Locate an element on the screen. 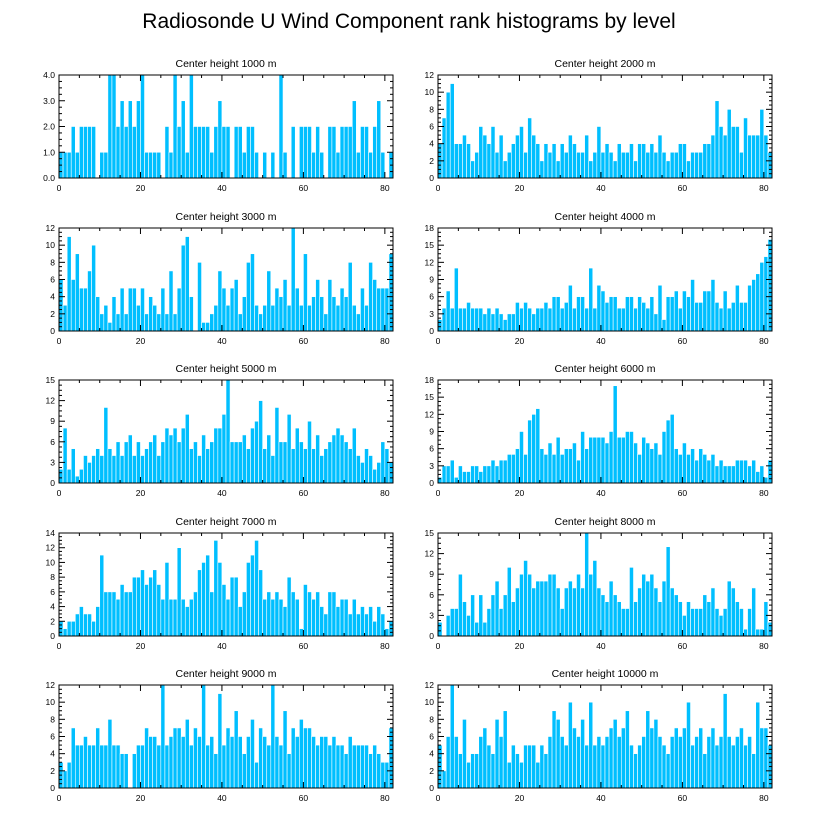 The width and height of the screenshot is (818, 824). histogram-panel: Center height 8000 m 0 20 40 60 80 0 3 6 9 12 15 is located at coordinates (599, 583).